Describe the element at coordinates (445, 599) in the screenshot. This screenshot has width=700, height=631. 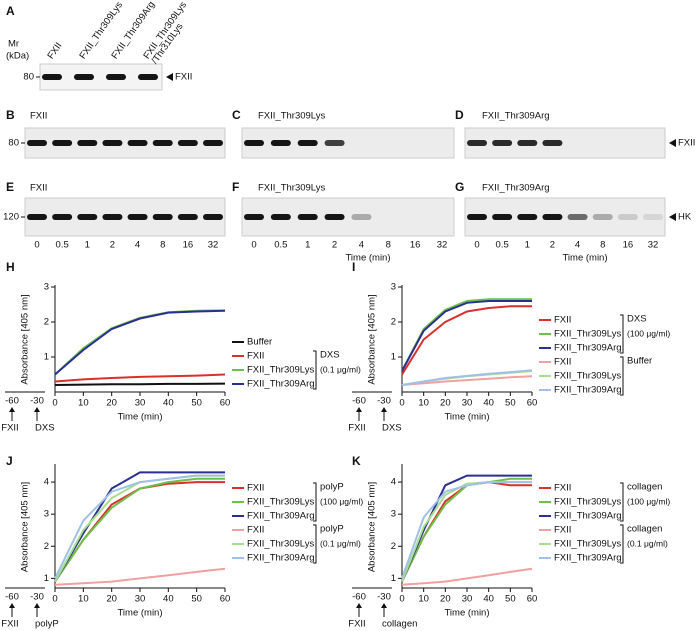
I see `x-tick-label: 20` at that location.